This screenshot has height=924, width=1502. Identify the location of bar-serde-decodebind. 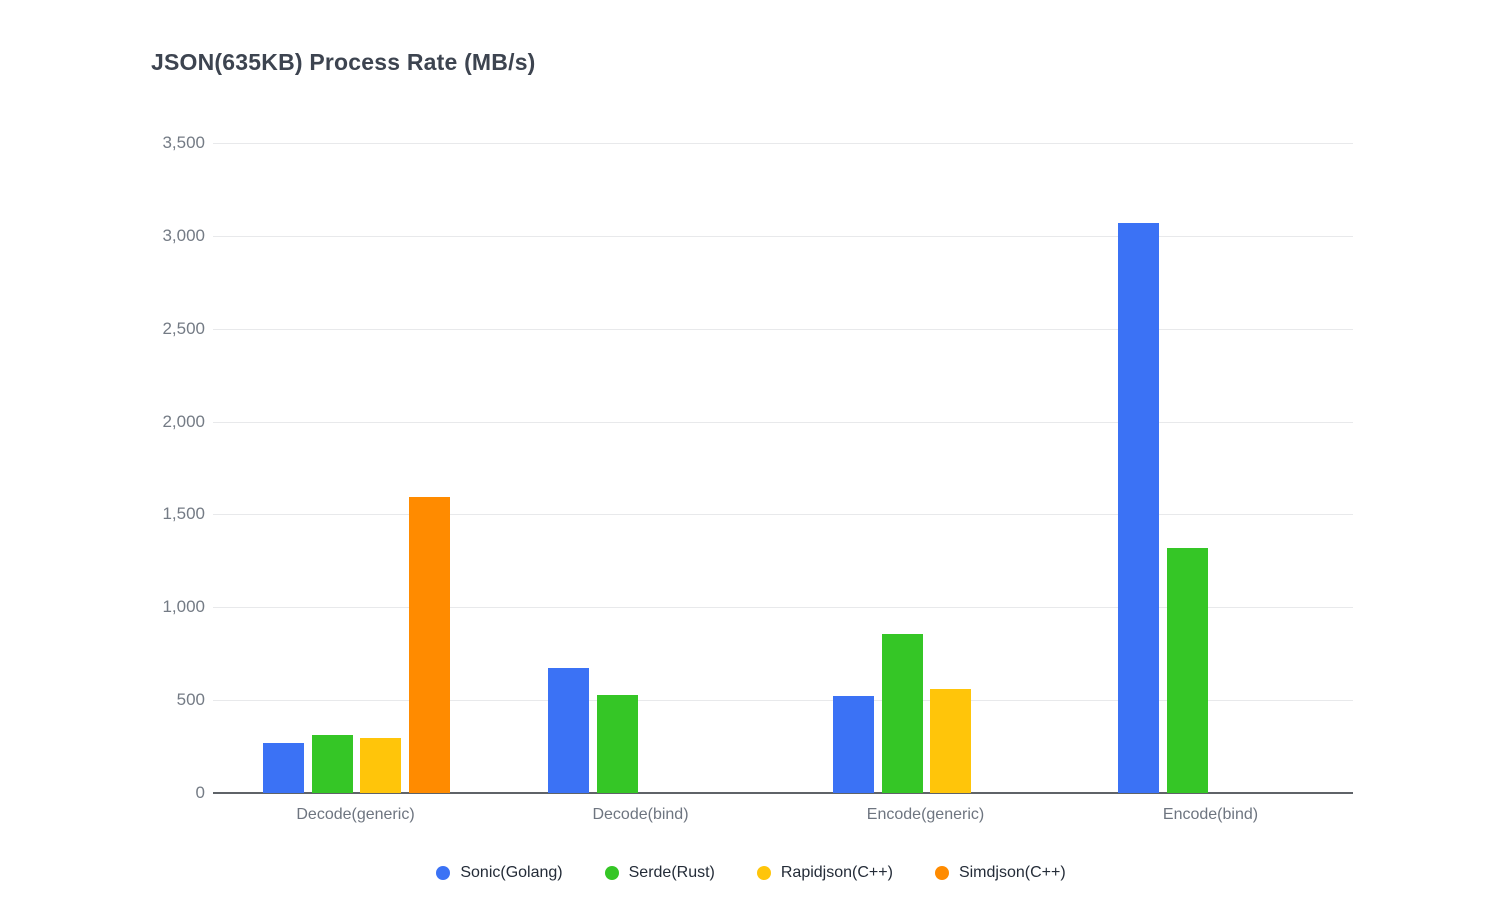
(617, 743).